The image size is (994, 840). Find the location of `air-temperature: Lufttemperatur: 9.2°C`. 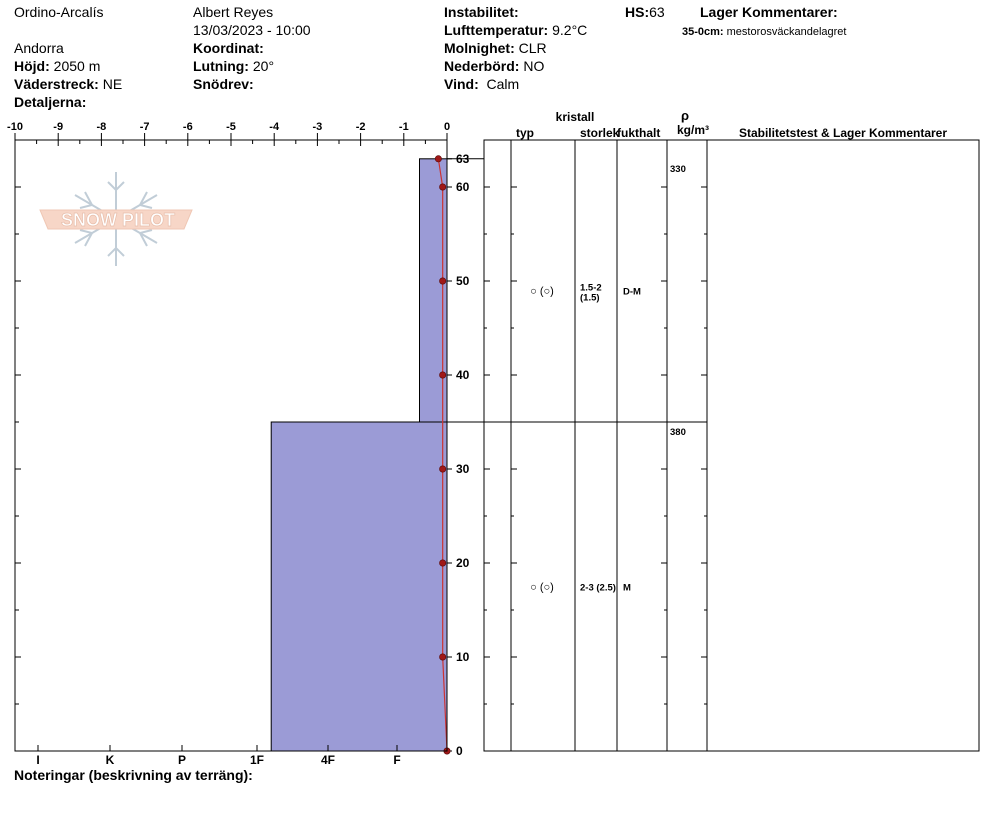

air-temperature: Lufttemperatur: 9.2°C is located at coordinates (515, 30).